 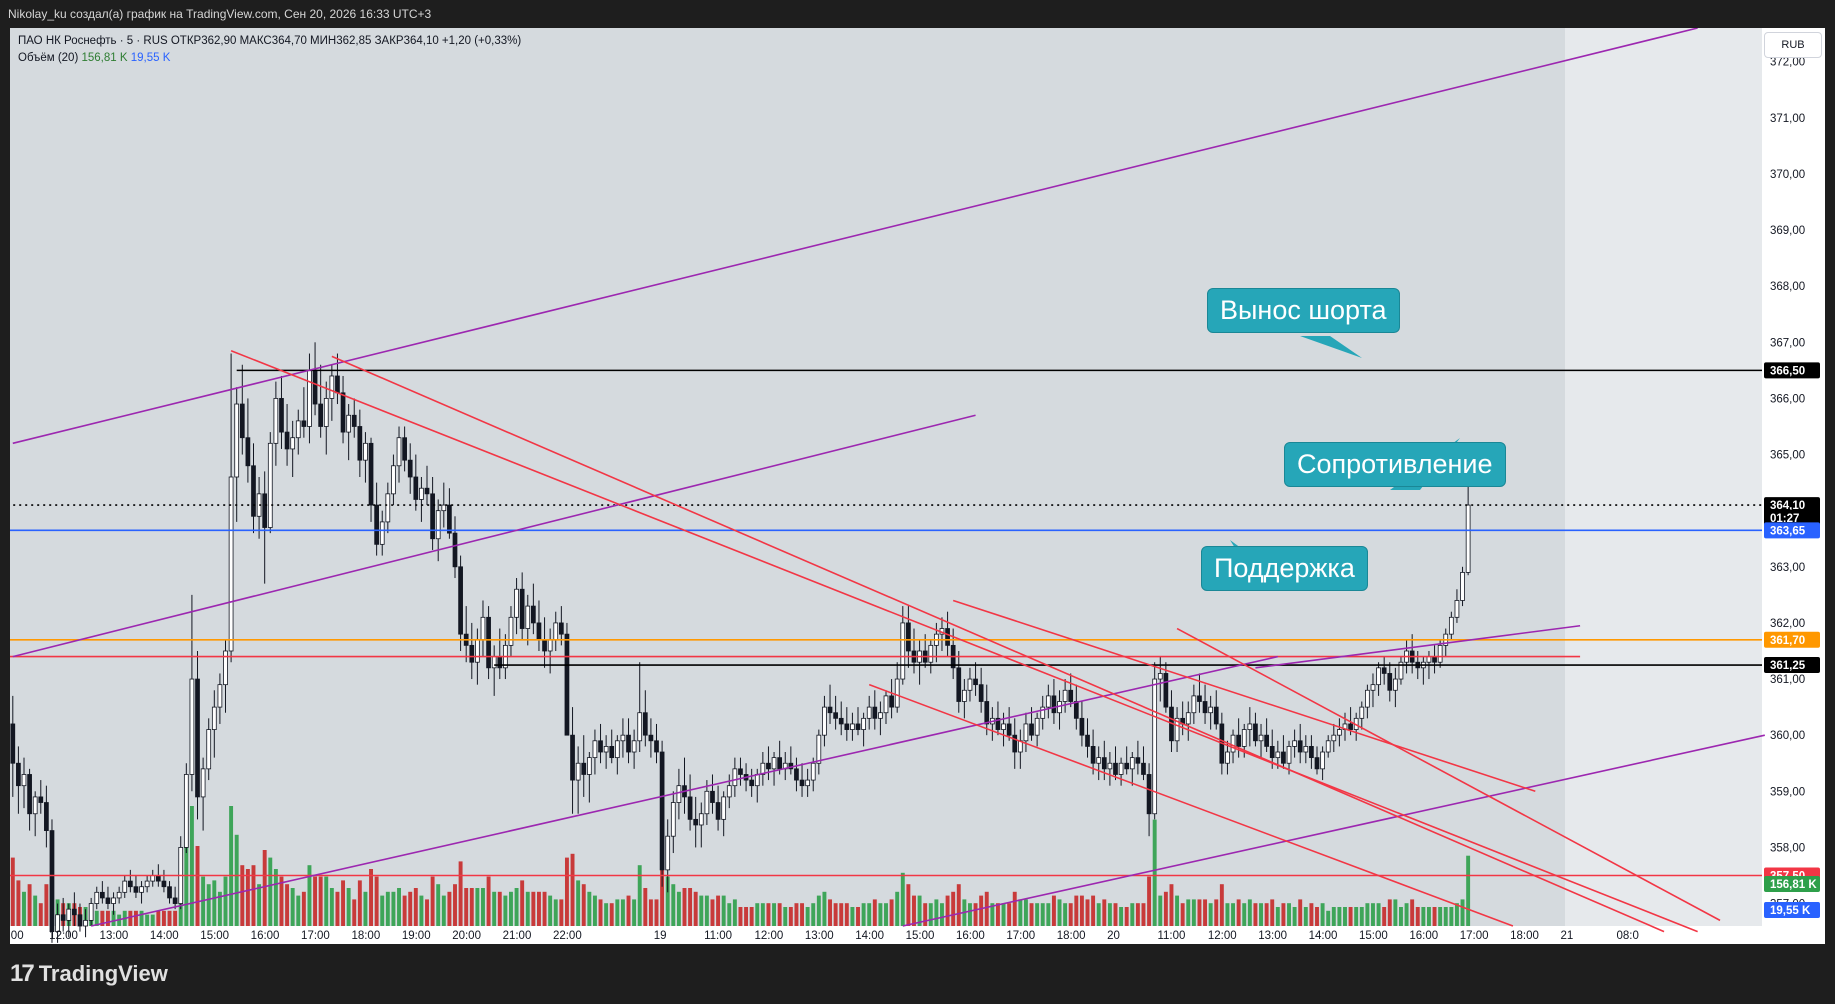 I want to click on price-axis-marker-label: 361,25, so click(x=1788, y=666).